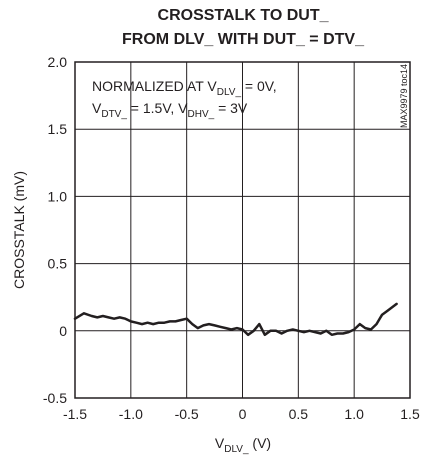 The height and width of the screenshot is (458, 435). I want to click on x-tick-label: 1.0, so click(354, 414).